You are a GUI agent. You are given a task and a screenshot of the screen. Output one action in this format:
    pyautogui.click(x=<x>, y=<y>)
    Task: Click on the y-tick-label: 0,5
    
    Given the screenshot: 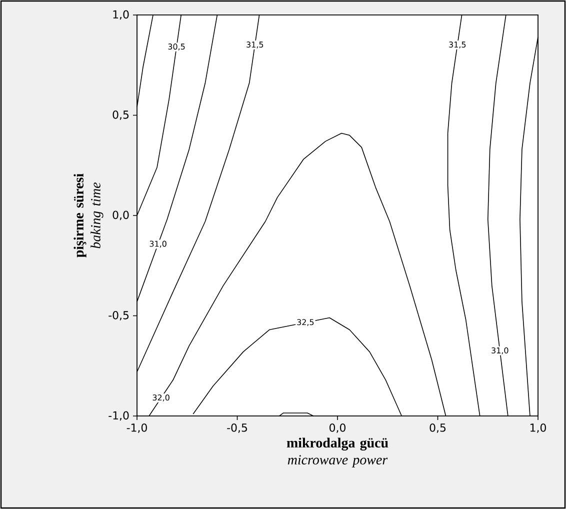 What is the action you would take?
    pyautogui.click(x=120, y=115)
    